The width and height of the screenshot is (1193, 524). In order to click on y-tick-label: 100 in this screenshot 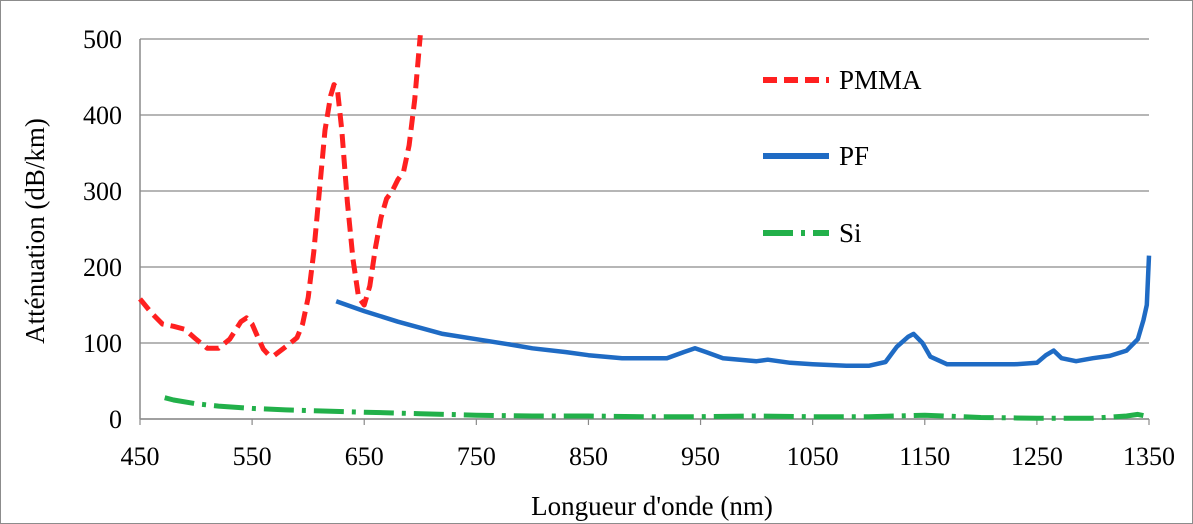, I will do `click(102, 343)`.